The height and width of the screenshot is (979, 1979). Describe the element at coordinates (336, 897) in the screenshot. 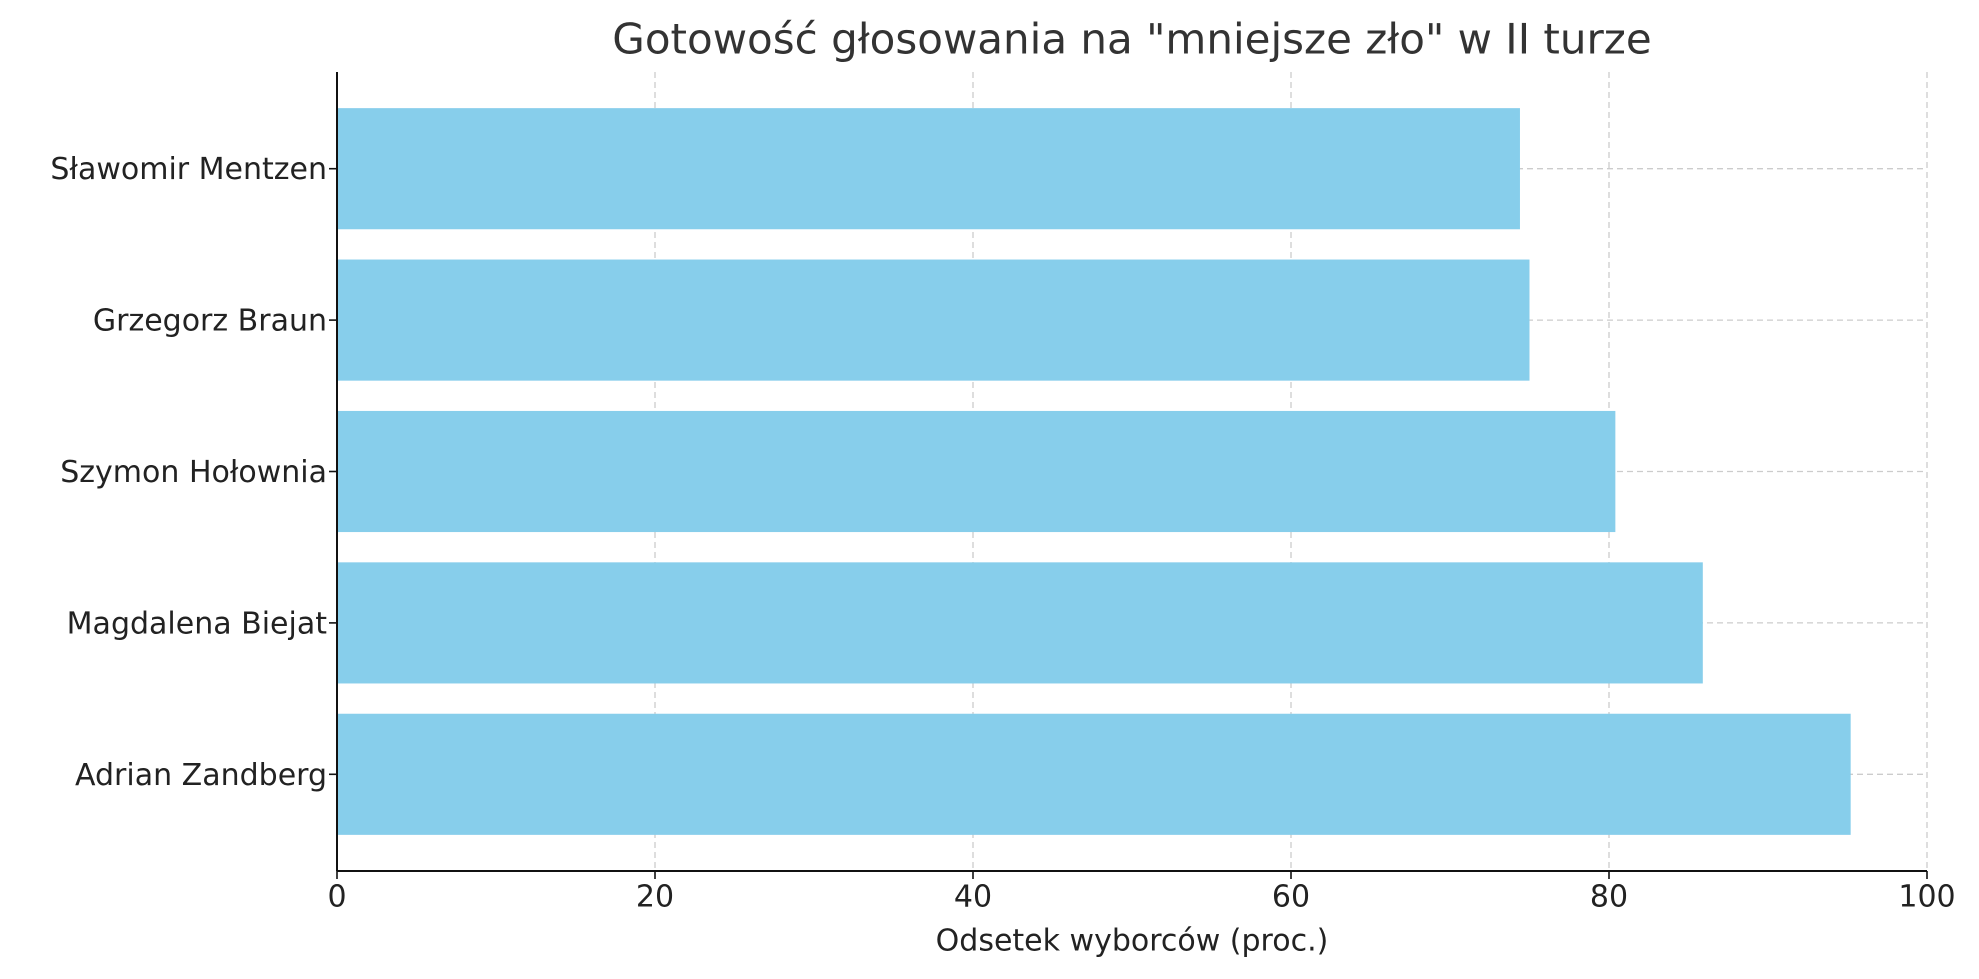

I see `x-tick-label: 0` at that location.